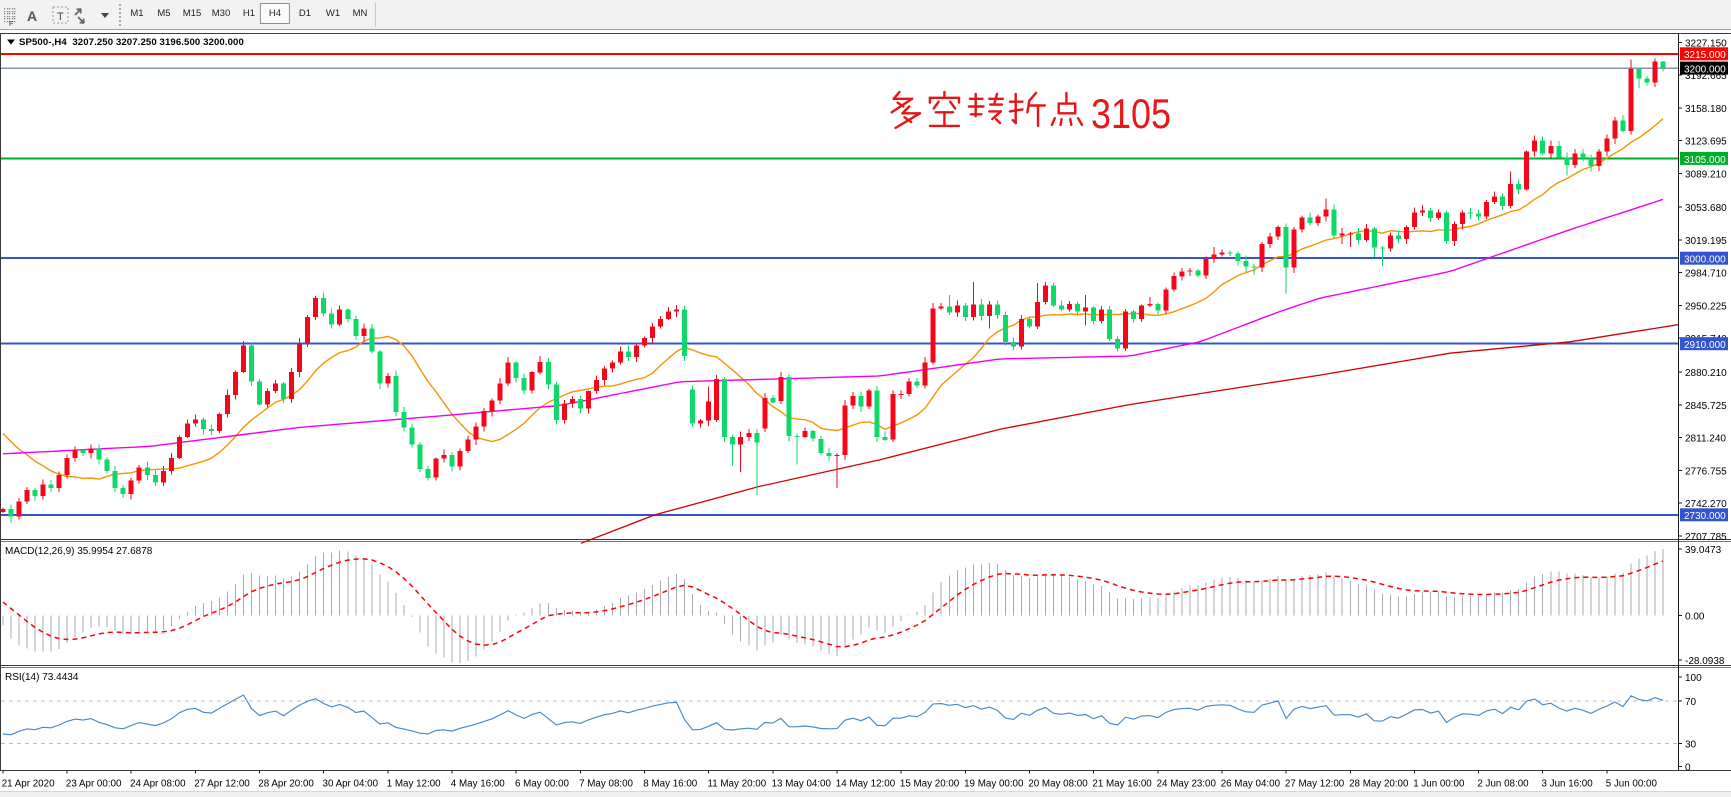  What do you see at coordinates (42, 677) in the screenshot?
I see `svg-text: RSI(14) 73.4434` at bounding box center [42, 677].